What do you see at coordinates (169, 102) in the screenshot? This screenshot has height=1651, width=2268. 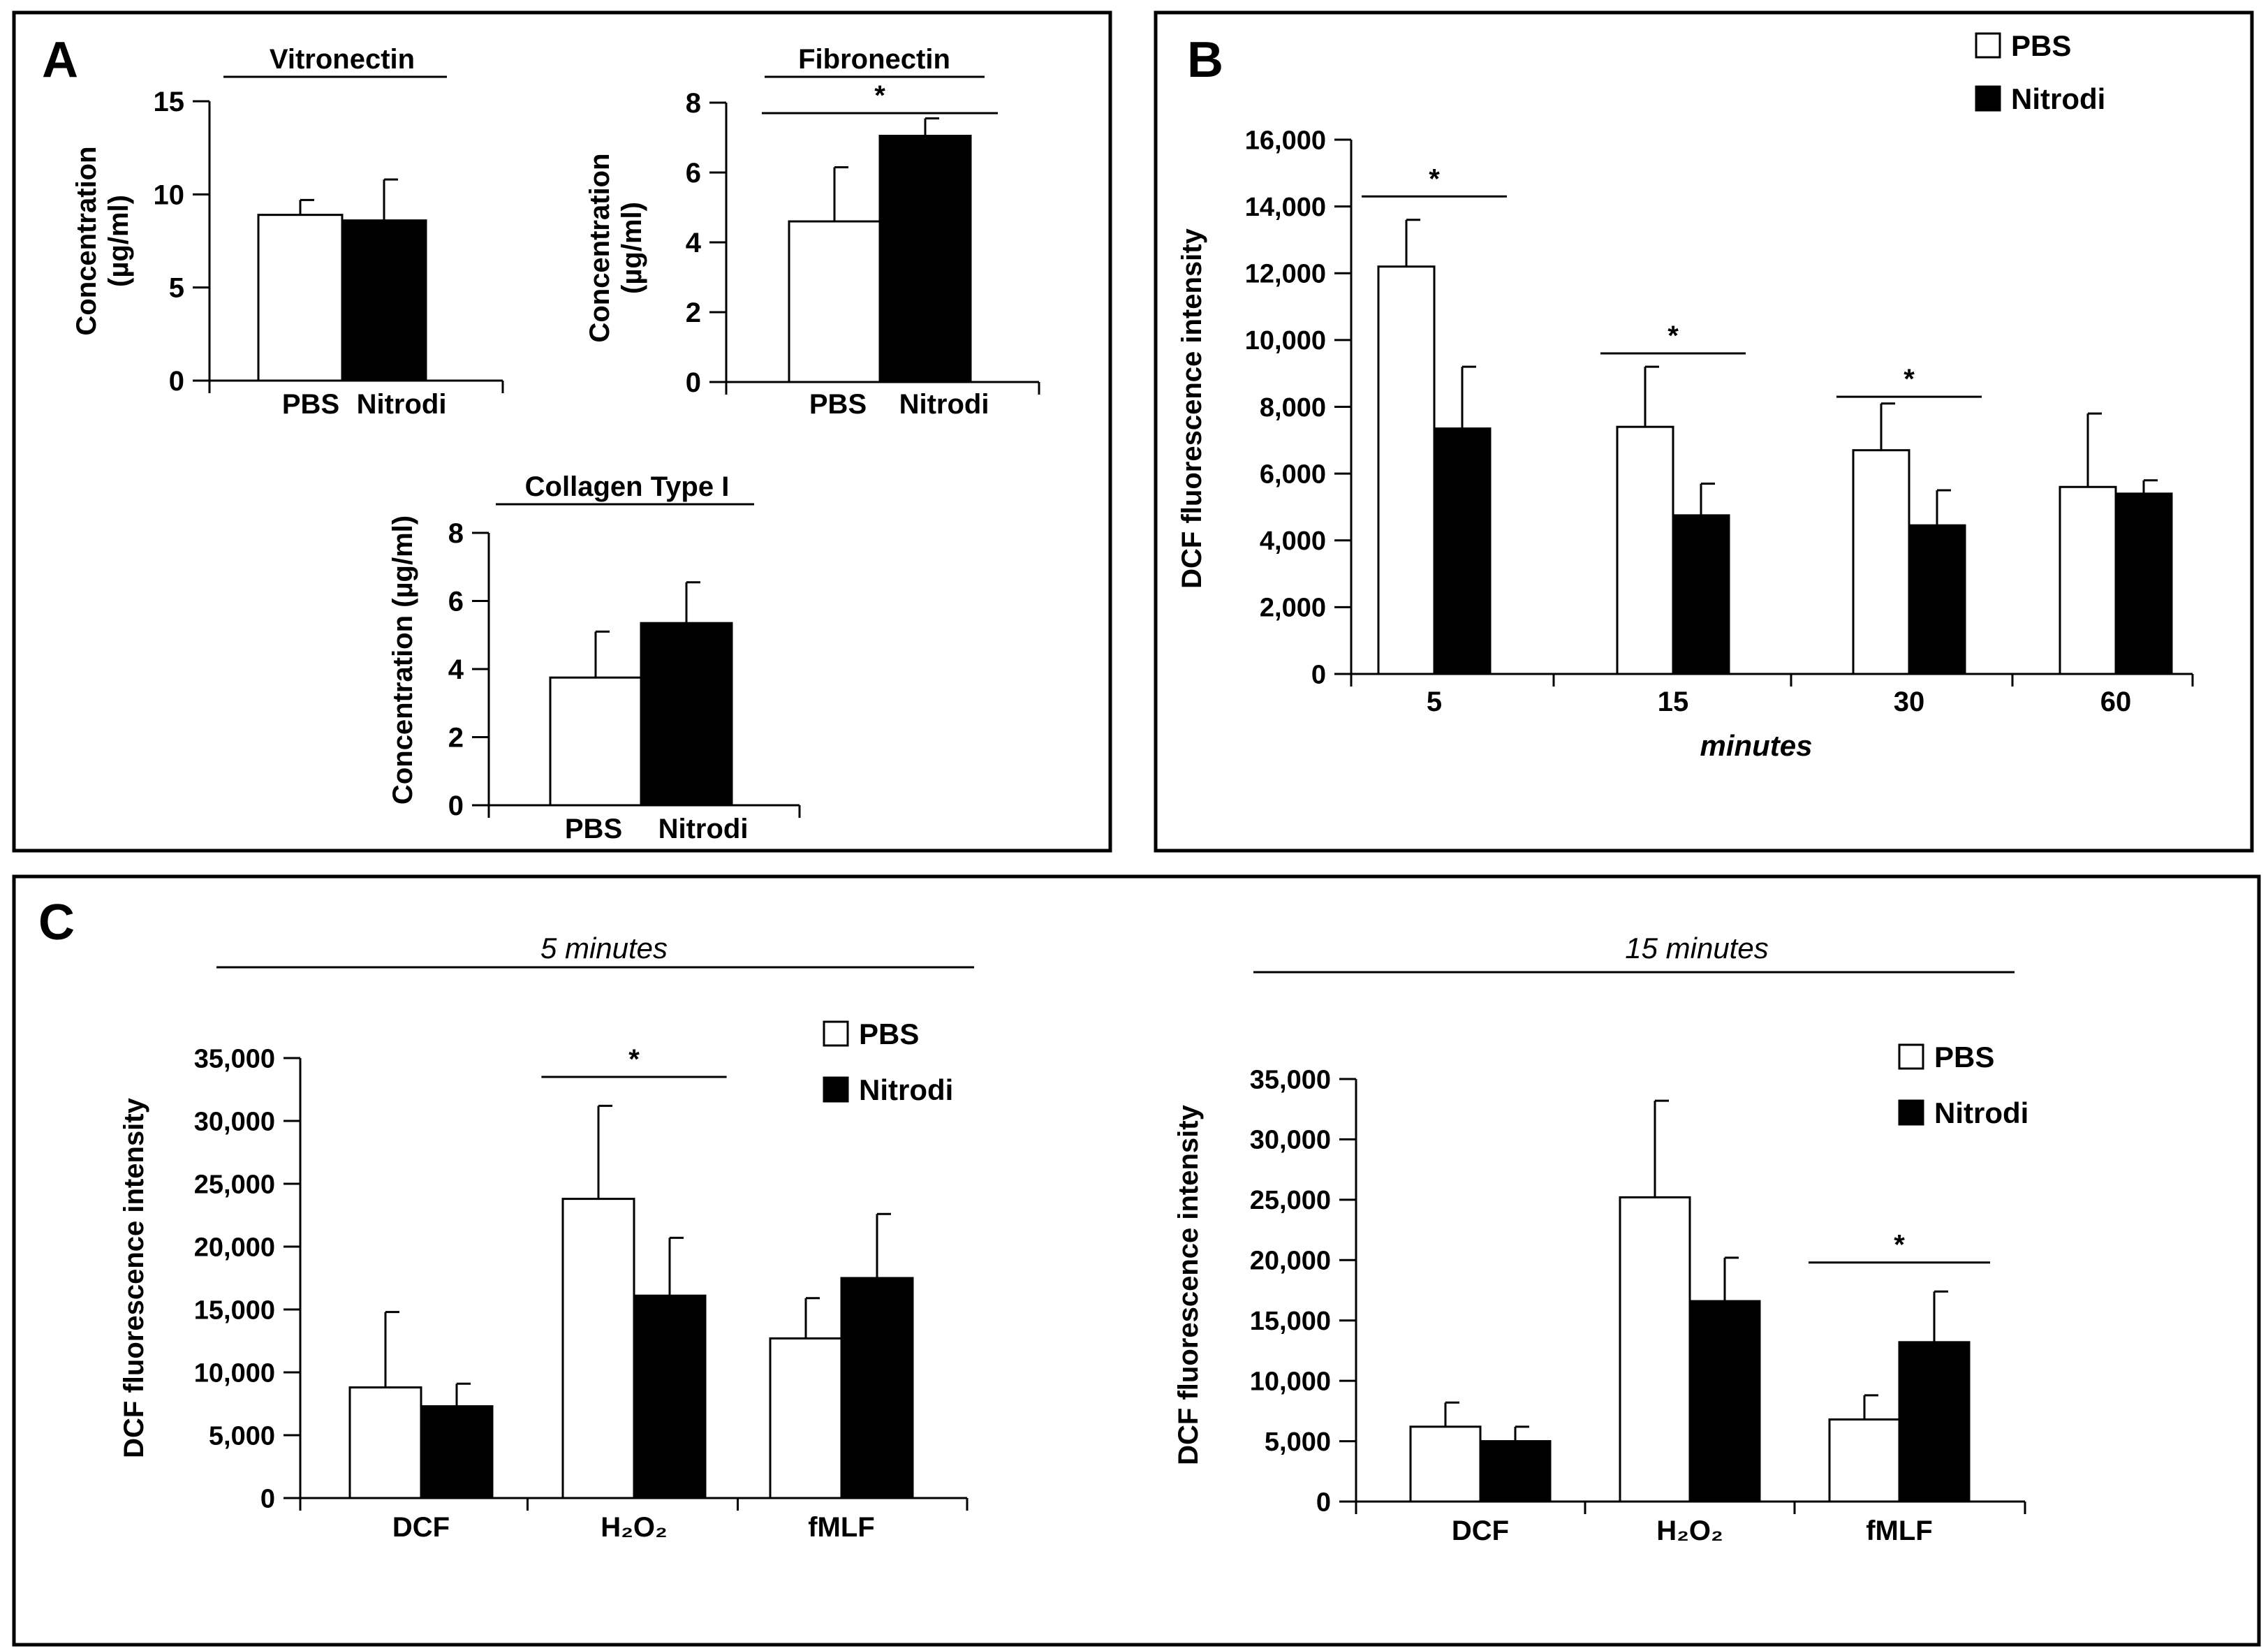 I see `y-tick-label: 15` at bounding box center [169, 102].